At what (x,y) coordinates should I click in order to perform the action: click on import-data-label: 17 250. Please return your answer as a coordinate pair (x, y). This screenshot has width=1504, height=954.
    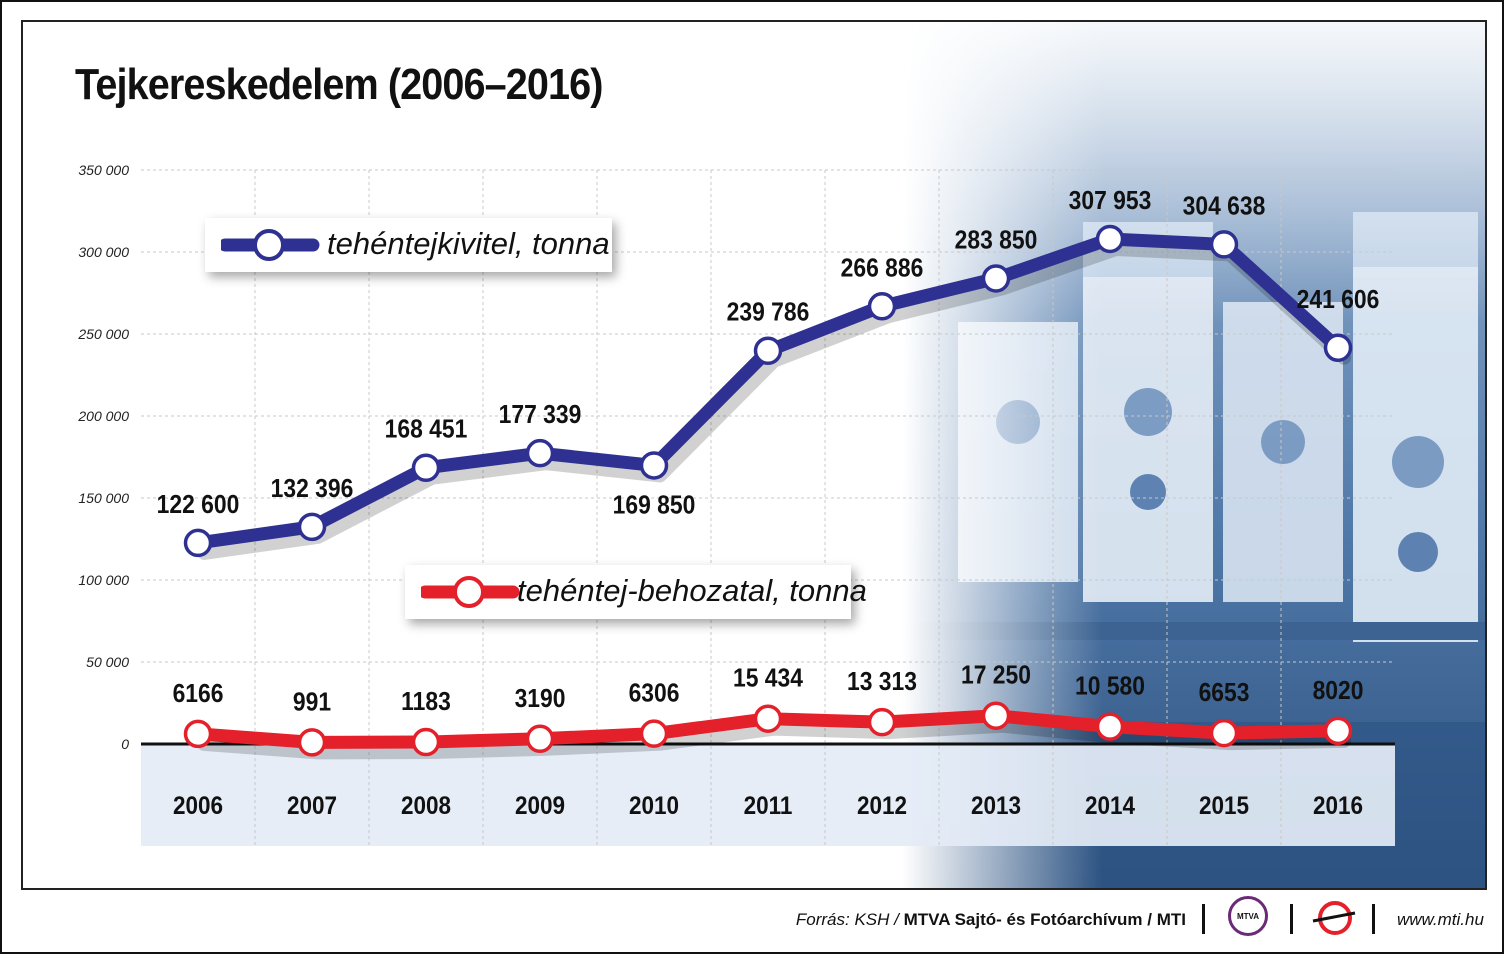
    Looking at the image, I should click on (996, 675).